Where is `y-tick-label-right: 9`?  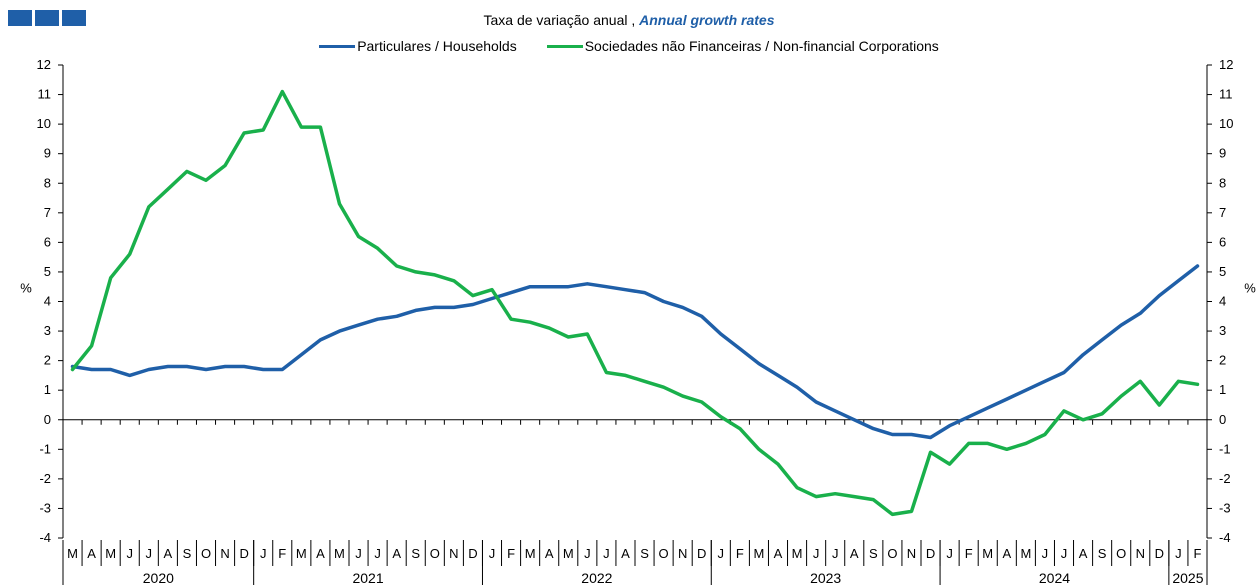
y-tick-label-right: 9 is located at coordinates (1222, 153).